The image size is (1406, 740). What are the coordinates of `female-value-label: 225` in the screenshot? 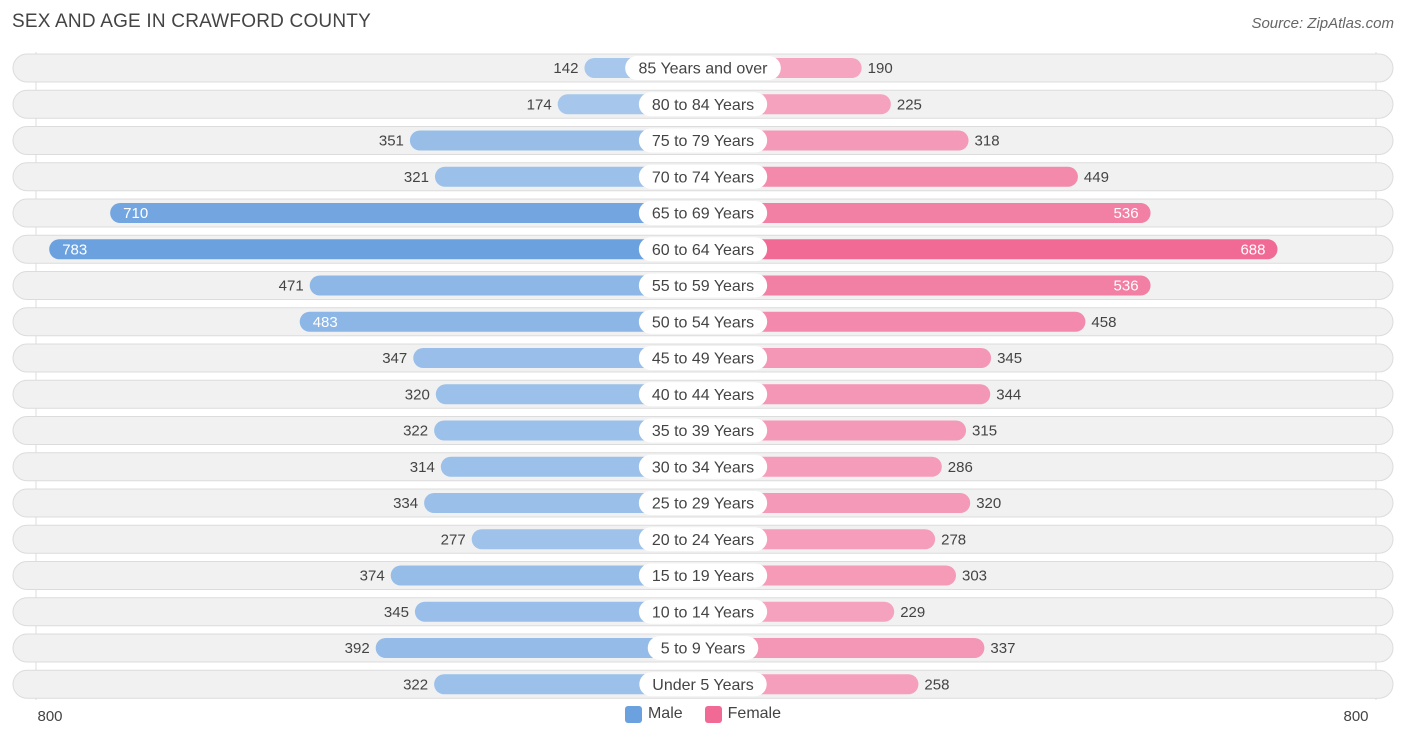 It's located at (909, 104).